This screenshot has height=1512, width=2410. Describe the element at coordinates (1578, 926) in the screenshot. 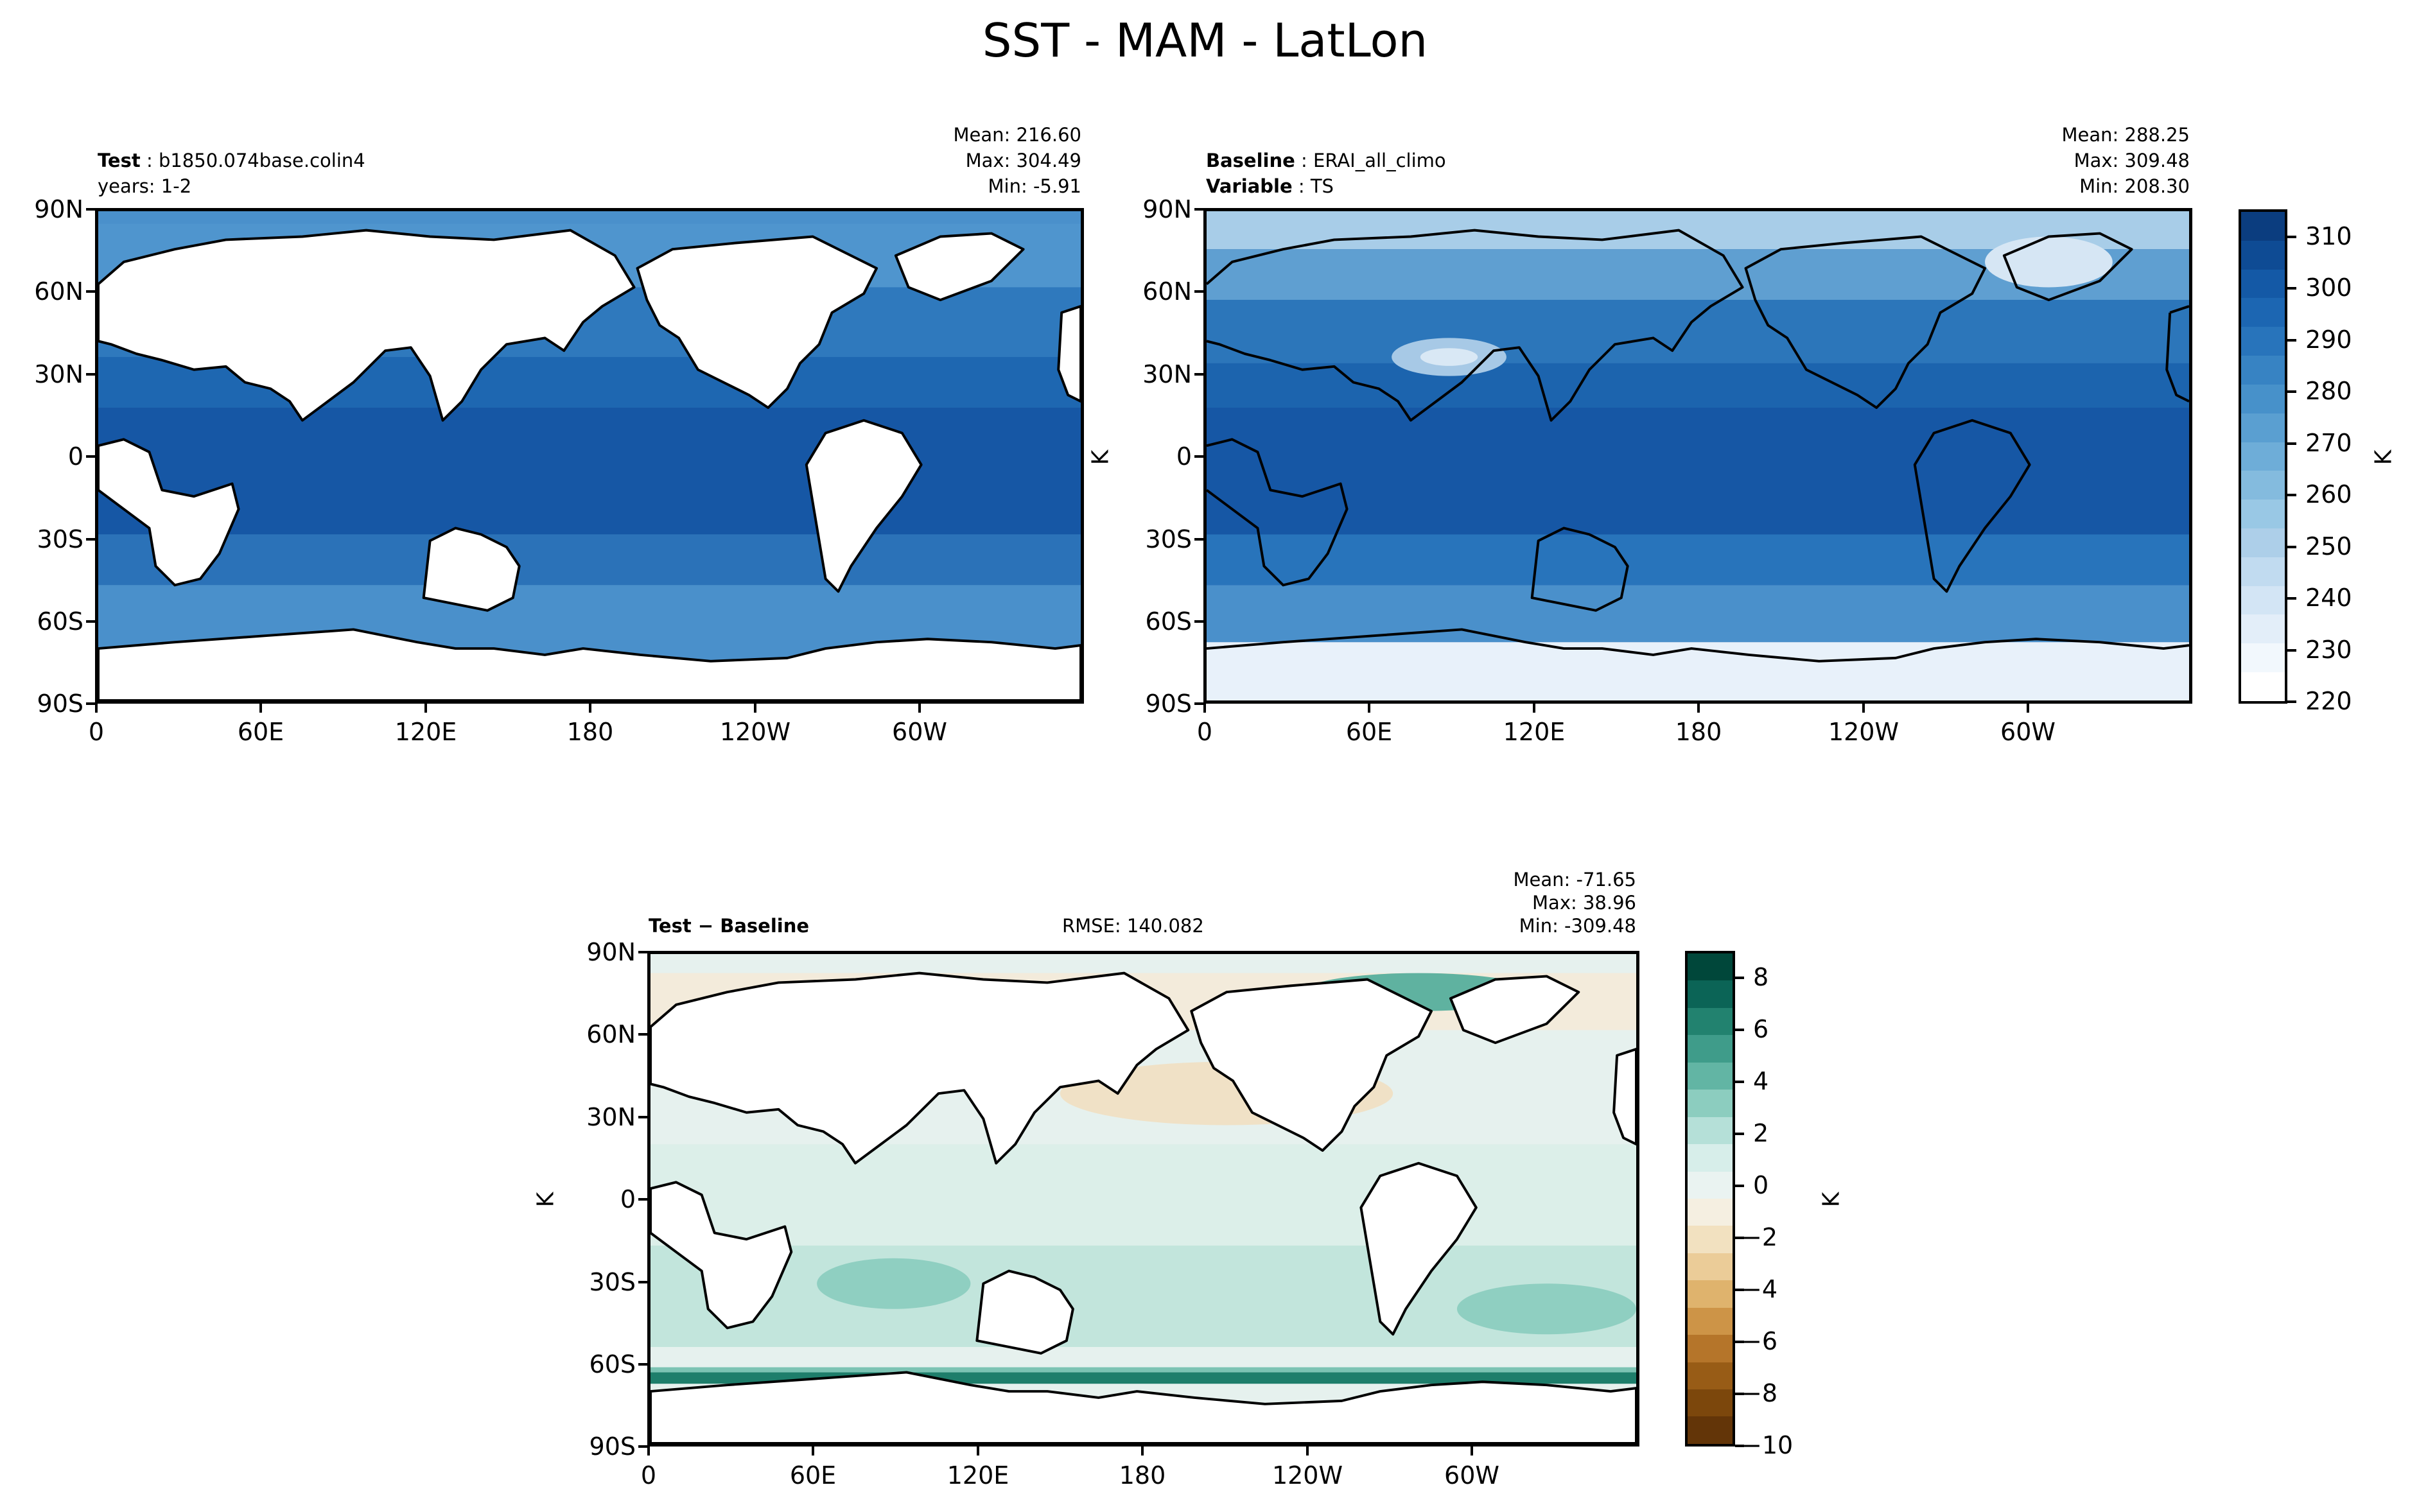

I see `diff-min: Min: -309.48` at that location.